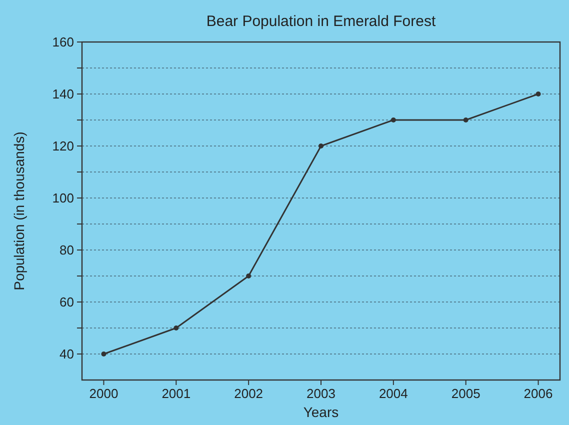 The height and width of the screenshot is (425, 569). What do you see at coordinates (321, 412) in the screenshot?
I see `x-axis-title: Years` at bounding box center [321, 412].